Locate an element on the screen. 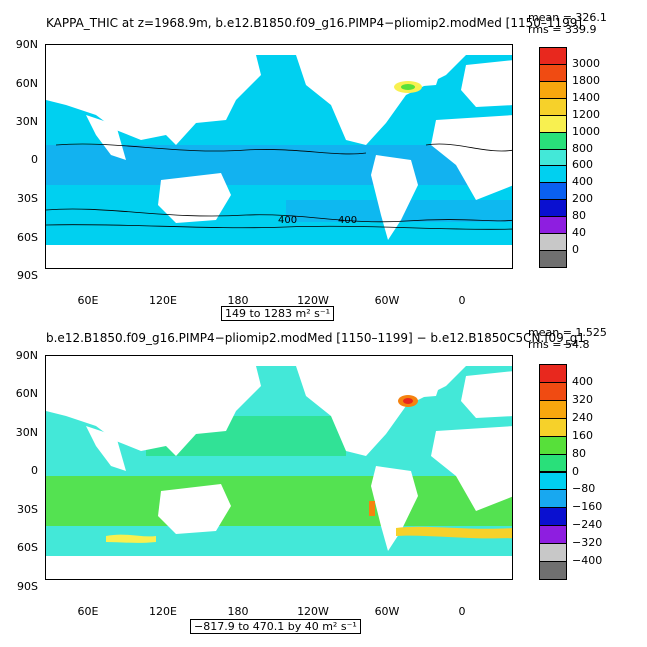  panel1-colorbar is located at coordinates (553, 157).